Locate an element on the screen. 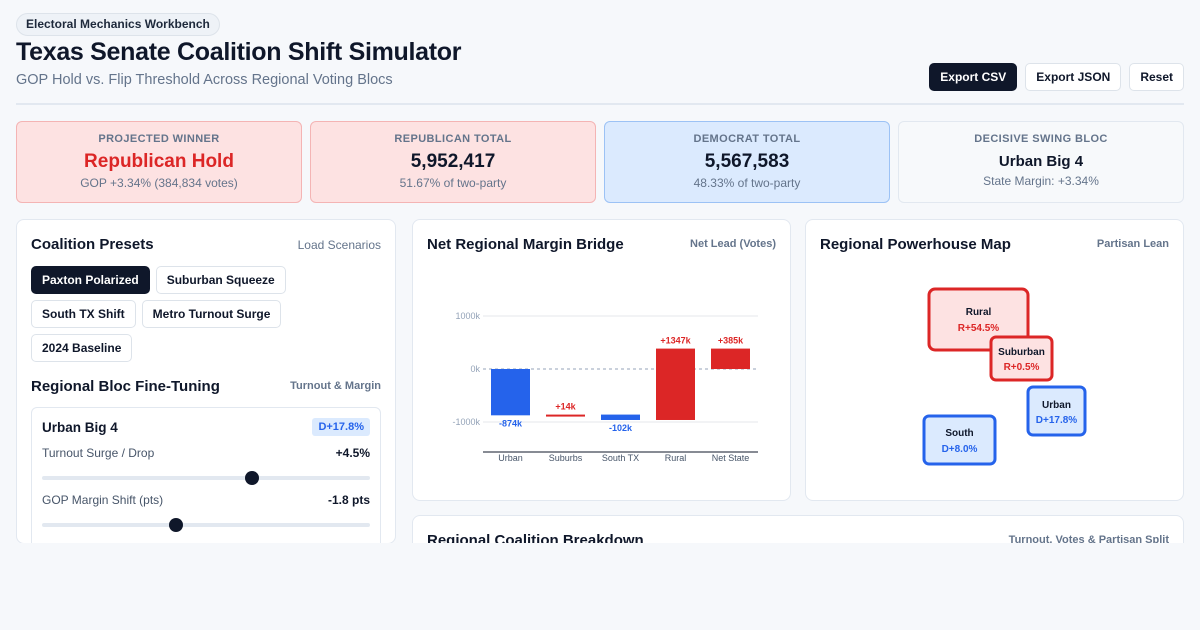  tuning-meta: Turnout & Margin is located at coordinates (335, 386).